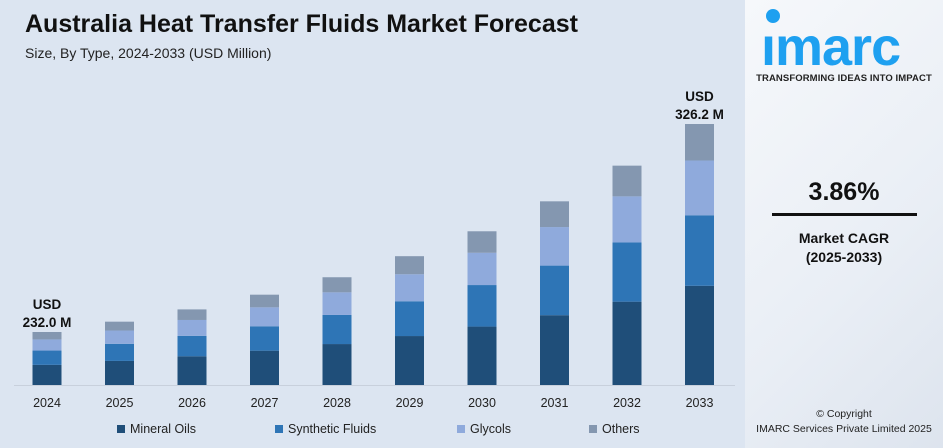 The width and height of the screenshot is (943, 448). What do you see at coordinates (47, 374) in the screenshot?
I see `bar-segment-mineral-oils-2024` at bounding box center [47, 374].